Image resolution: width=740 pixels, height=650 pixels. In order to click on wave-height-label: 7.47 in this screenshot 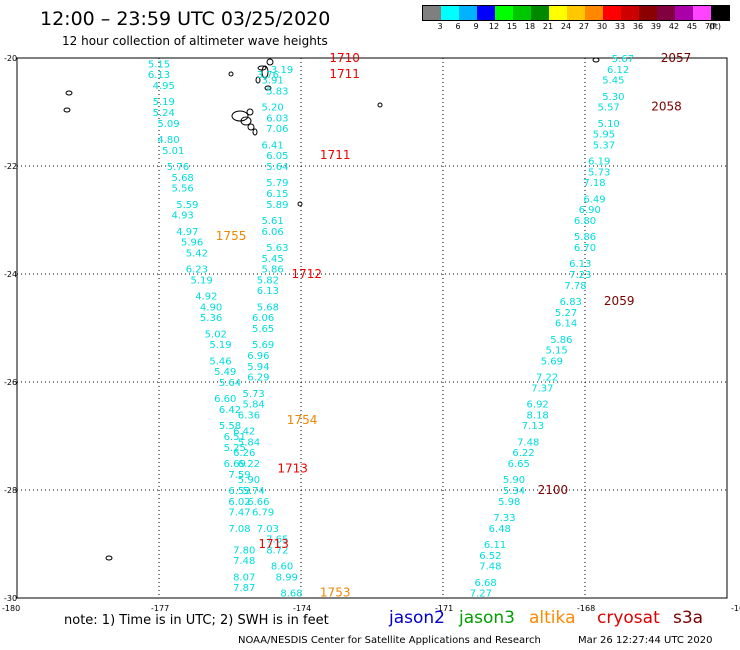, I will do `click(239, 513)`.